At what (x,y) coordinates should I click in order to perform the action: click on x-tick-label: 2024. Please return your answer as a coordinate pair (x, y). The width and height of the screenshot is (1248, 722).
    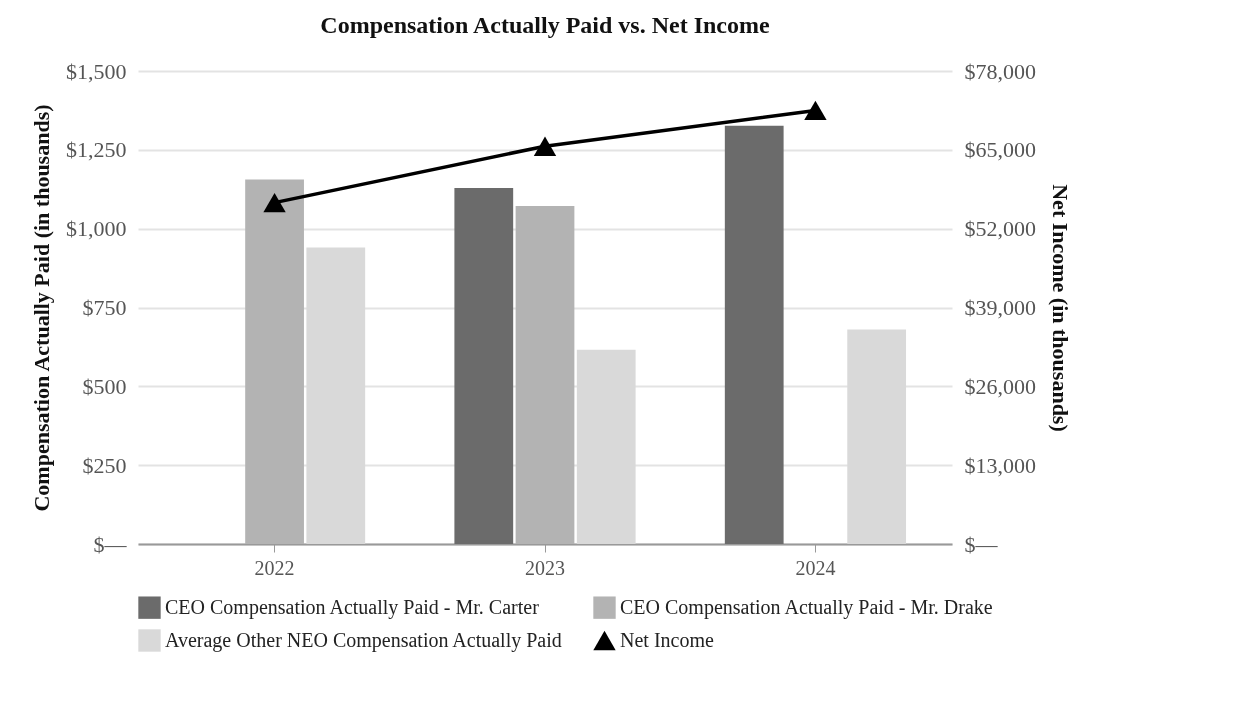
    Looking at the image, I should click on (815, 567).